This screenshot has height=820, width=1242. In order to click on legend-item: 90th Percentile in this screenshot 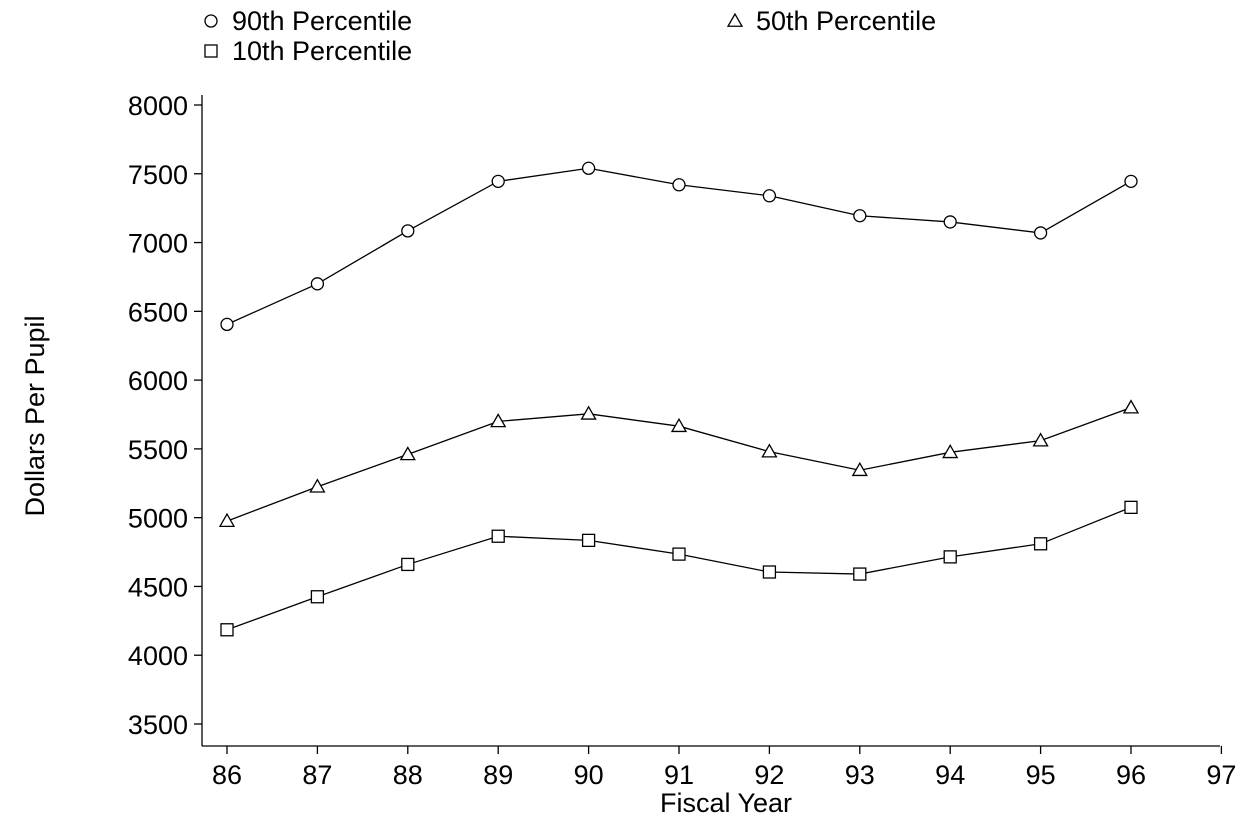, I will do `click(308, 21)`.